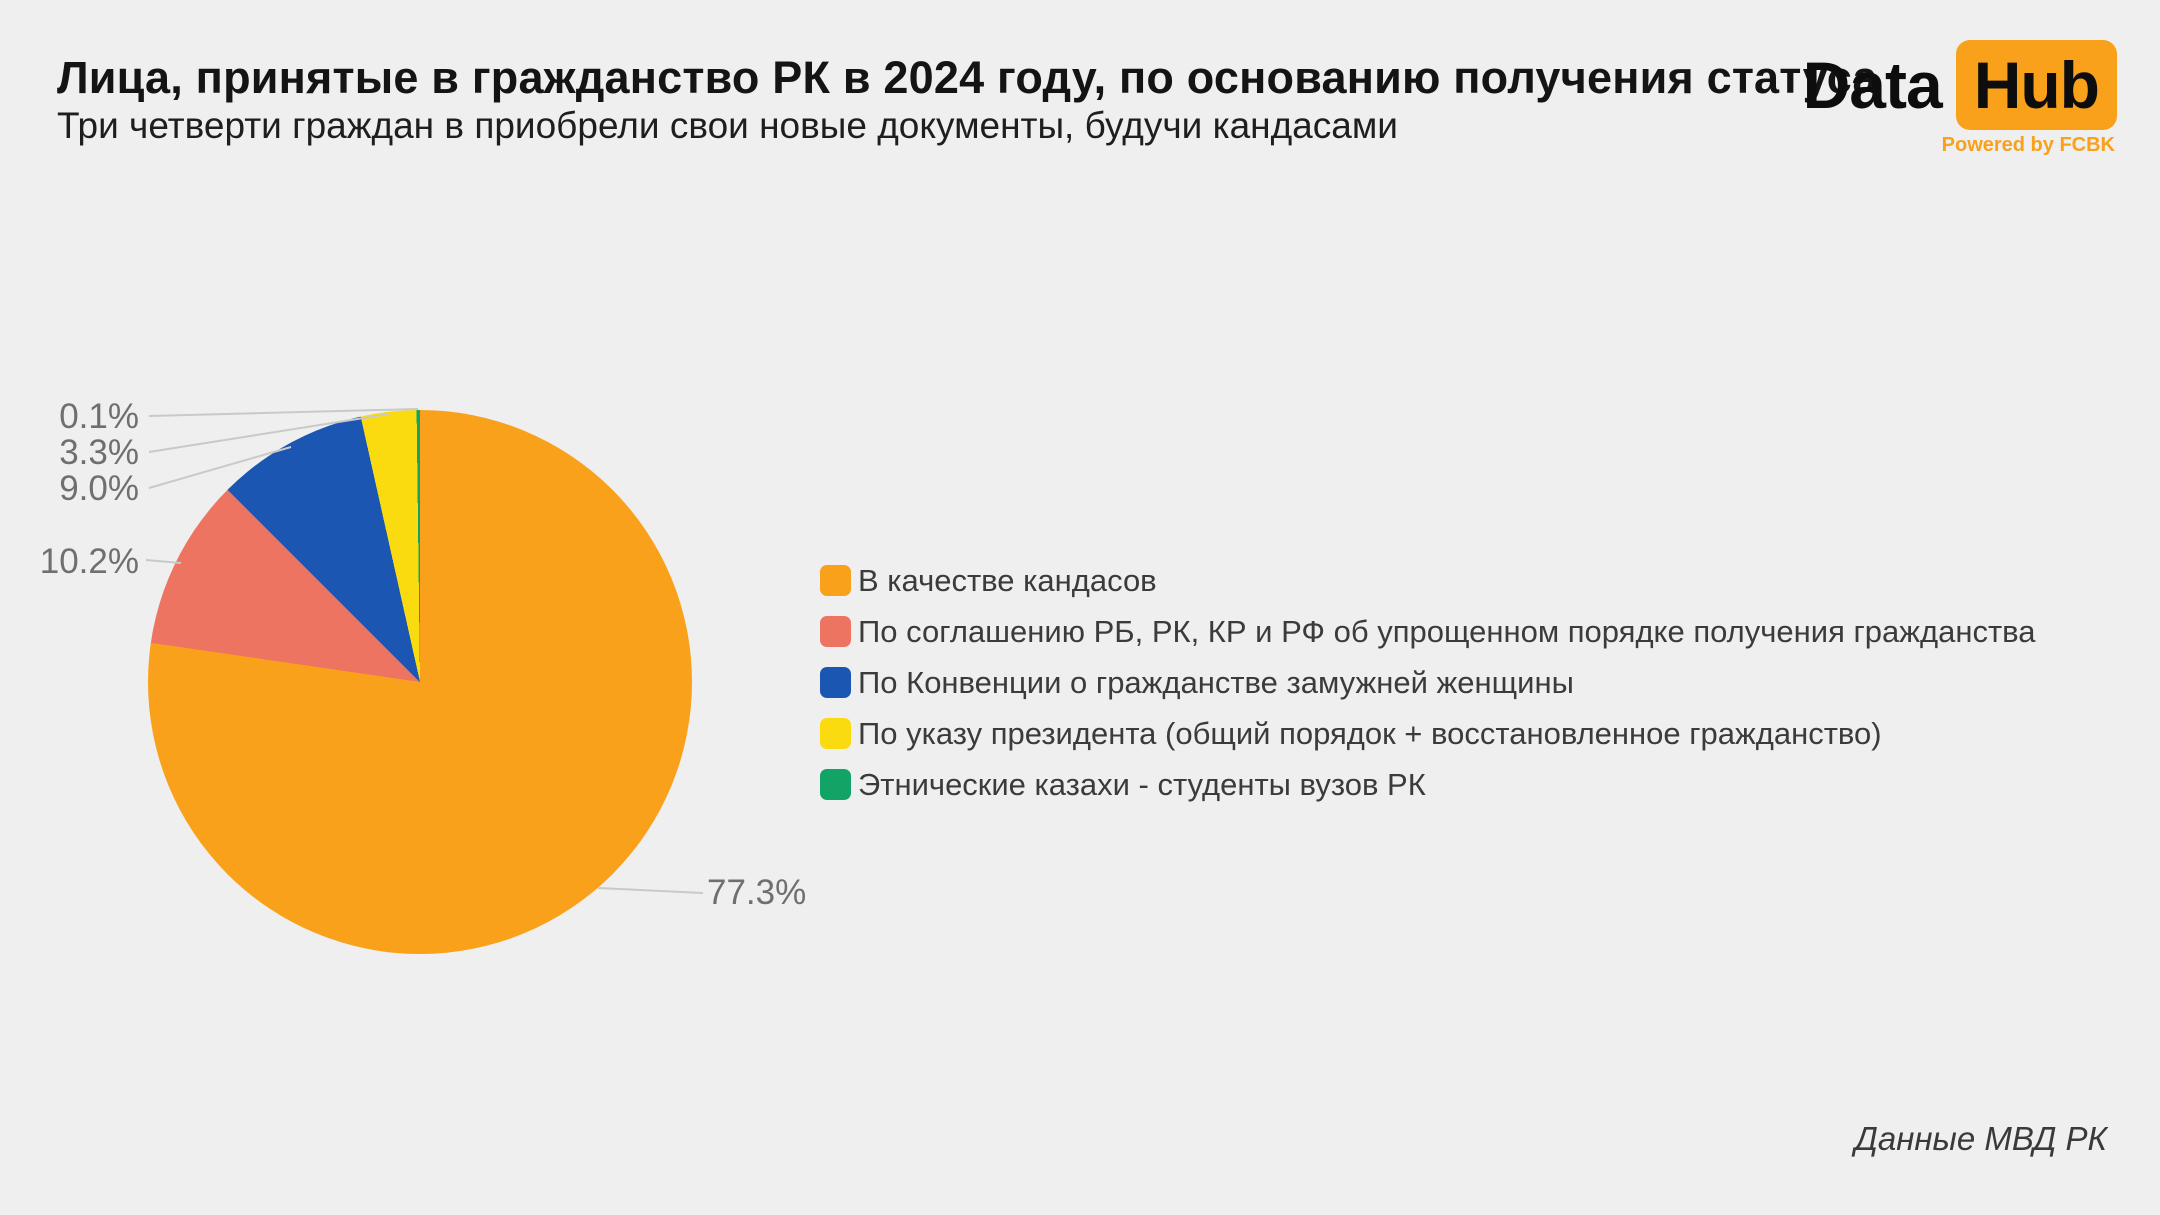 The width and height of the screenshot is (2160, 1215). What do you see at coordinates (757, 892) in the screenshot?
I see `pie-label-orange: 77.3%` at bounding box center [757, 892].